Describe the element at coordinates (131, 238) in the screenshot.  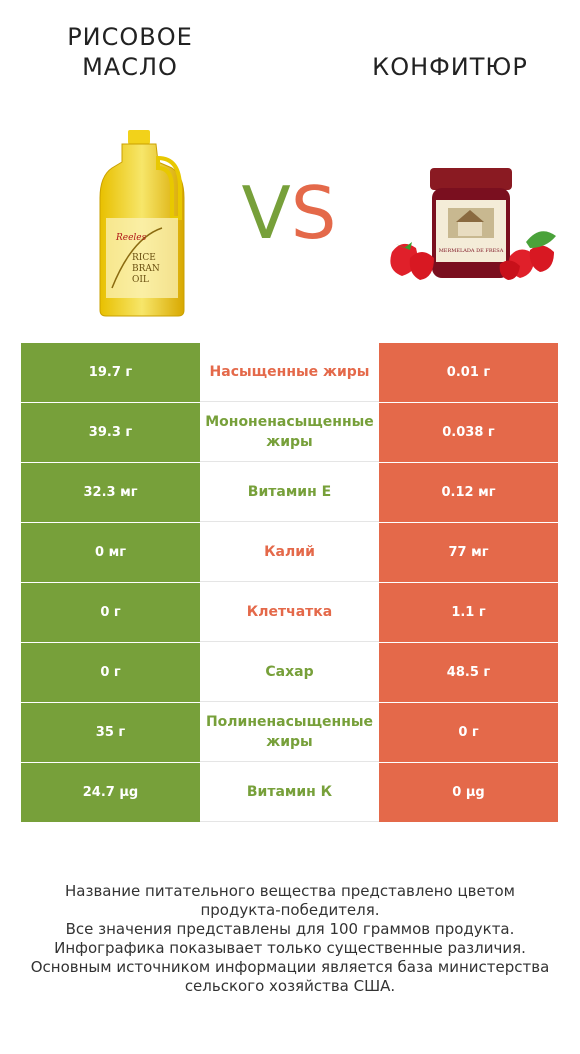
I see `bottle-brand-text: Reeles` at that location.